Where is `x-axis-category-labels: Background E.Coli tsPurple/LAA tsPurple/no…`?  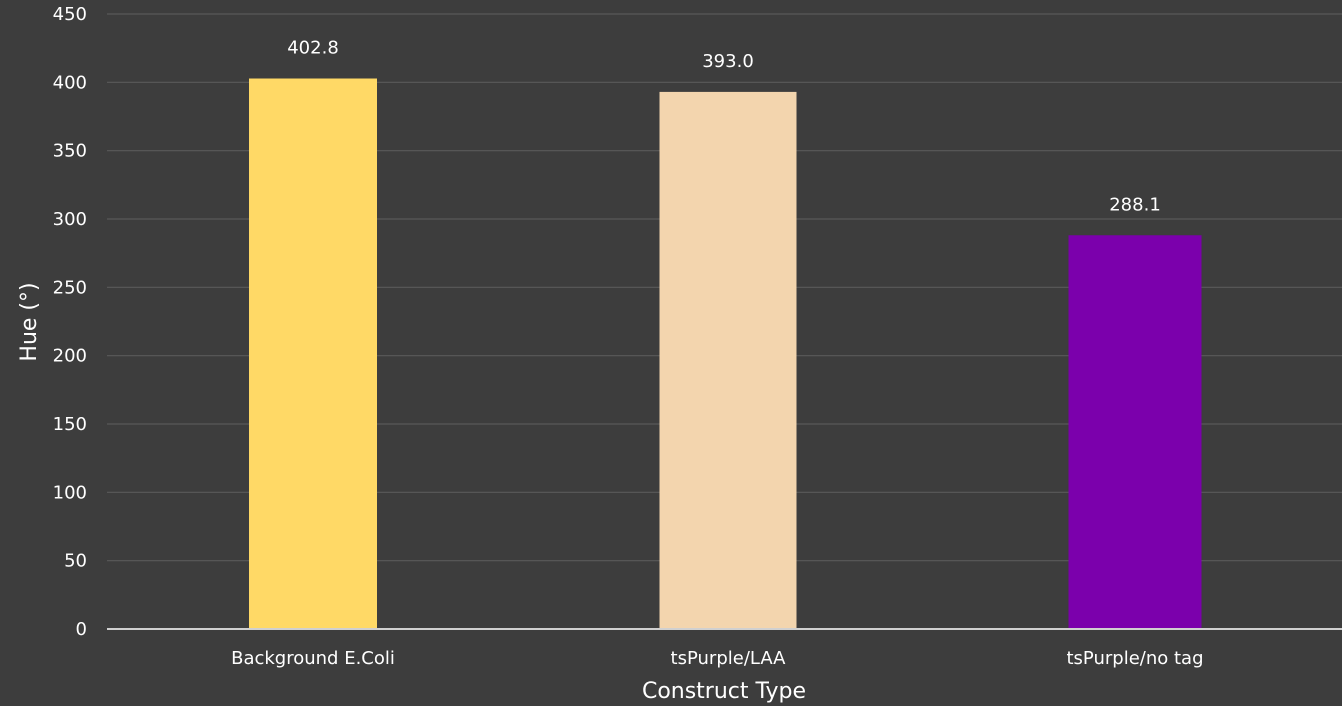
x-axis-category-labels: Background E.Coli tsPurple/LAA tsPurple/no… is located at coordinates (717, 658).